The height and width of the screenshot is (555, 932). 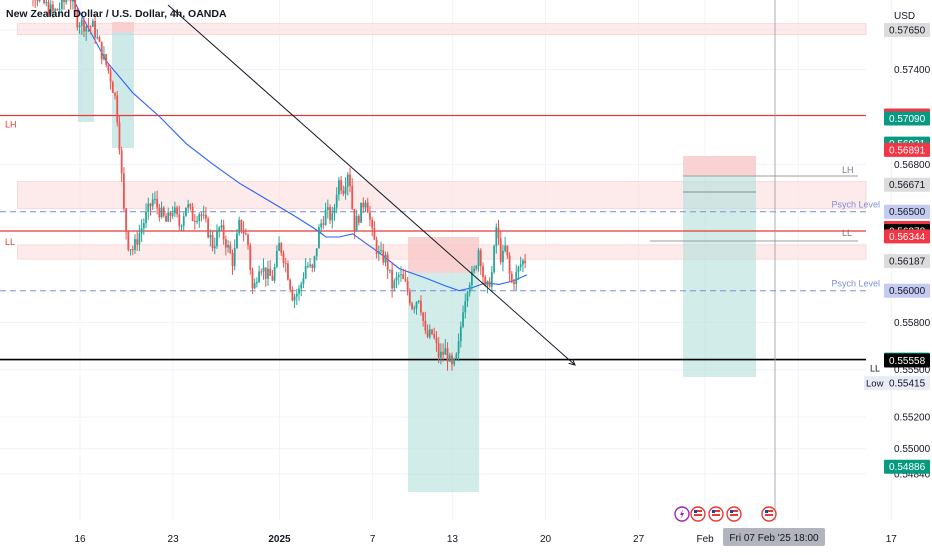 I want to click on price-tag-11: 0.56000, so click(x=907, y=290).